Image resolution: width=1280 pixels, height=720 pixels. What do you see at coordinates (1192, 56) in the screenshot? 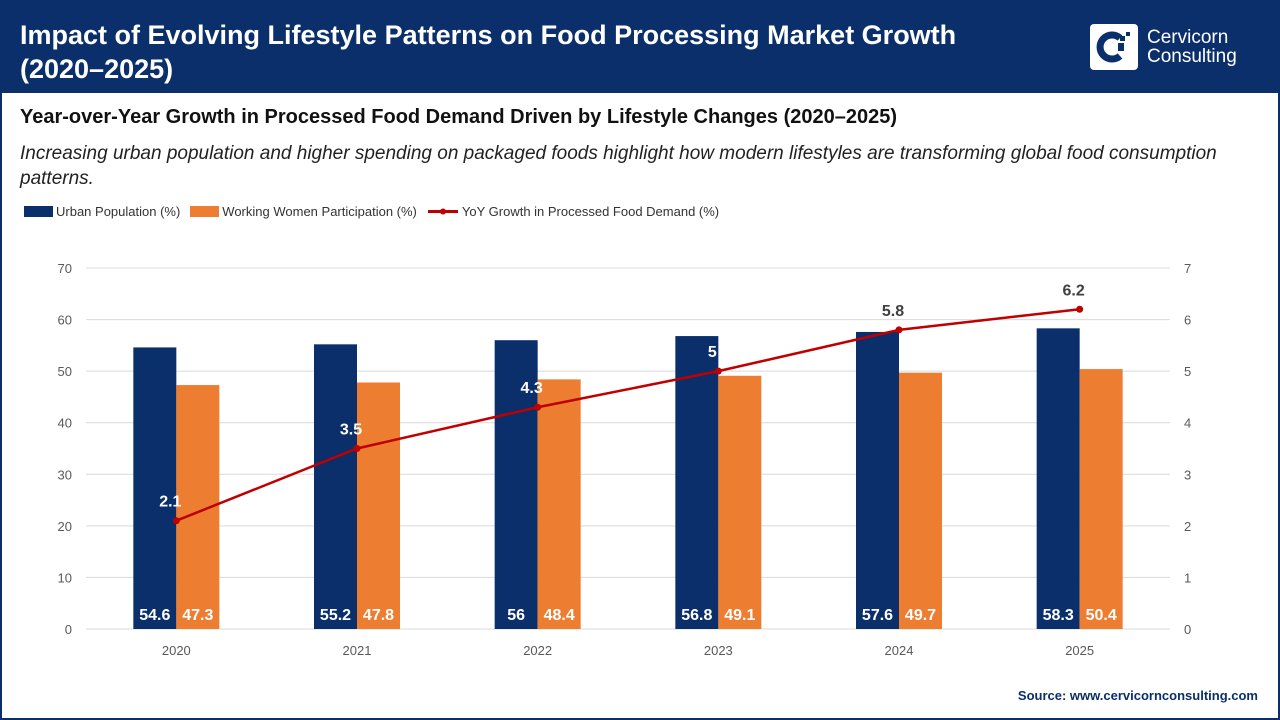
I see `logo-line2: Consulting` at bounding box center [1192, 56].